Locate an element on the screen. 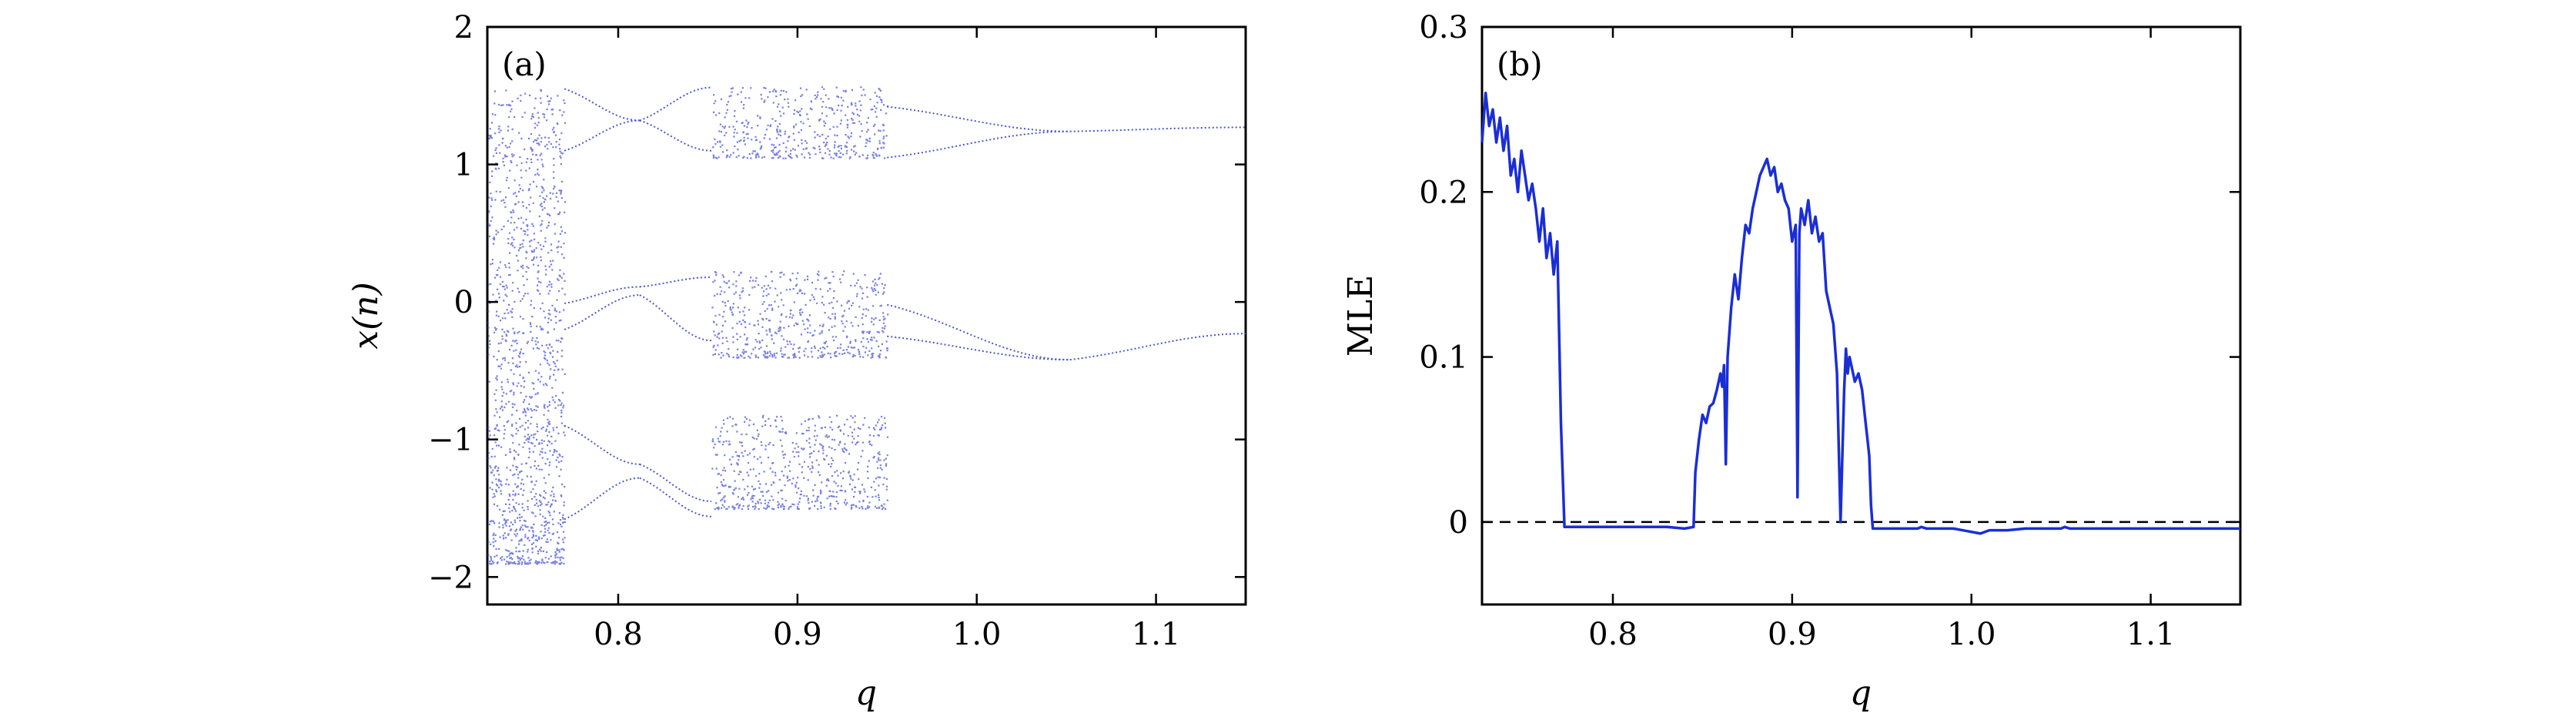 The width and height of the screenshot is (2576, 720). x-axis-label-b: q is located at coordinates (1861, 693).